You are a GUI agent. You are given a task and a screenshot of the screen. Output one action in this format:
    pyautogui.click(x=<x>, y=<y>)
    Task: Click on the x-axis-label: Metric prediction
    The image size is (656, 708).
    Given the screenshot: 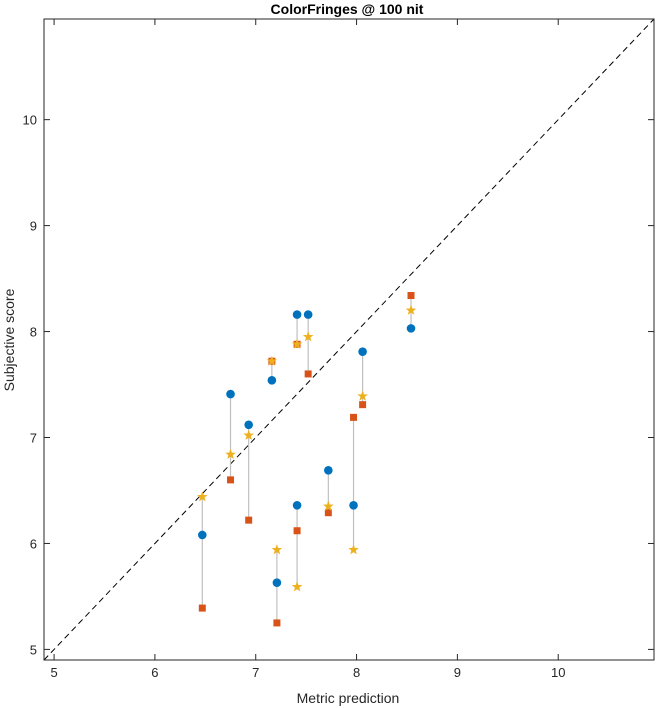 What is the action you would take?
    pyautogui.click(x=348, y=698)
    